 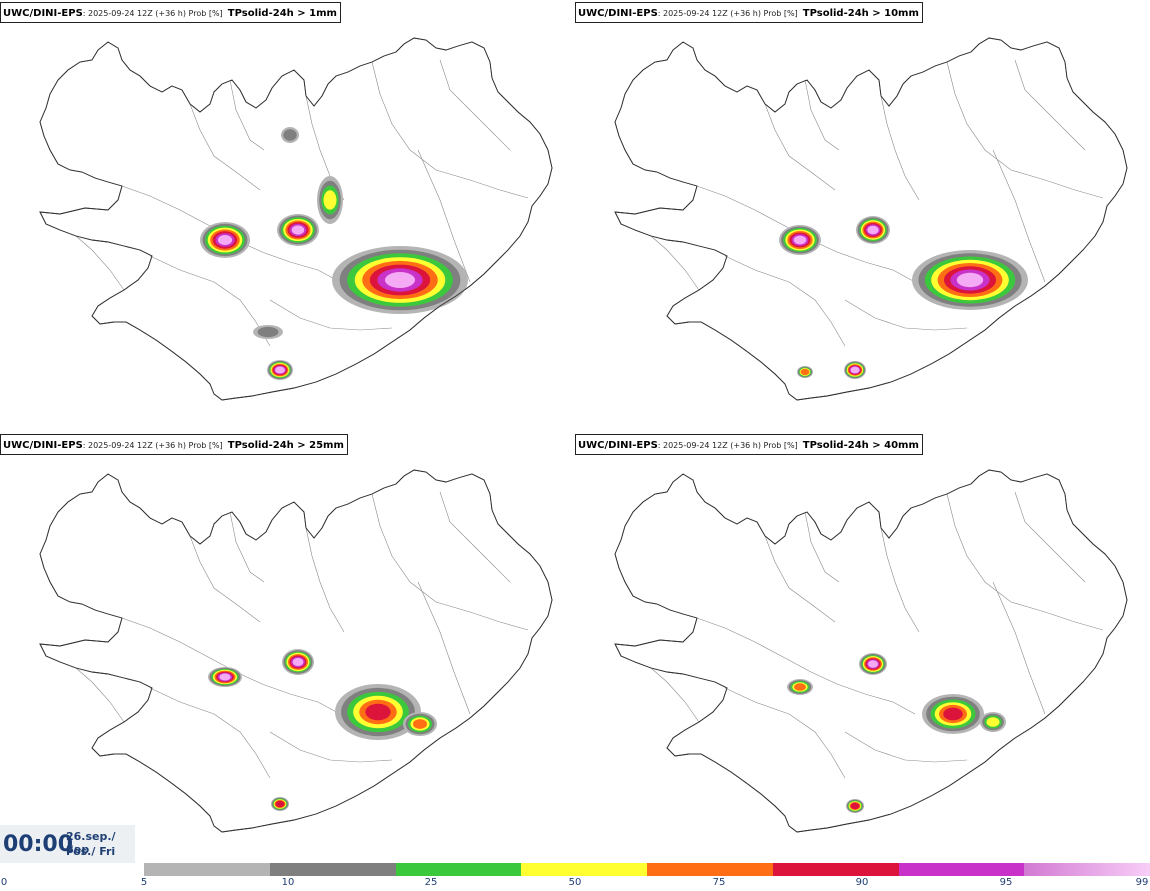 What do you see at coordinates (91, 843) in the screenshot?
I see `valid-date: 26.sep./ Sep` at bounding box center [91, 843].